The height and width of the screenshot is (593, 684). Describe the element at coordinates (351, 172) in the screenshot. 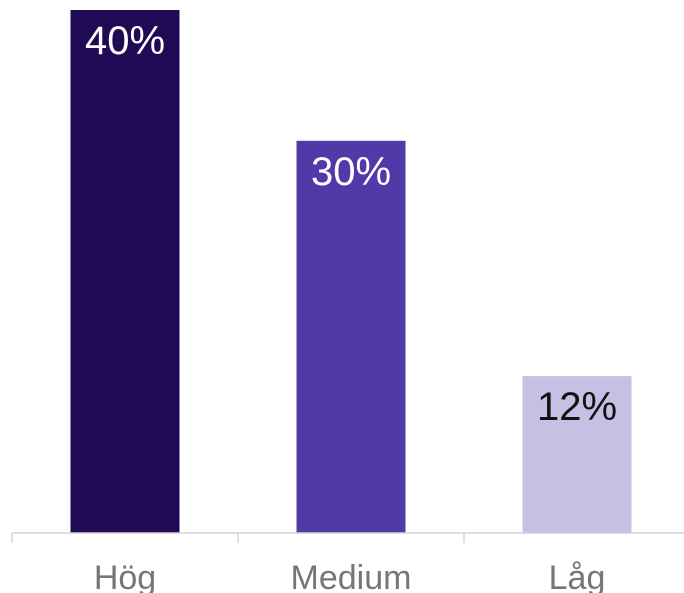

I see `value-label-medium: 30%` at that location.